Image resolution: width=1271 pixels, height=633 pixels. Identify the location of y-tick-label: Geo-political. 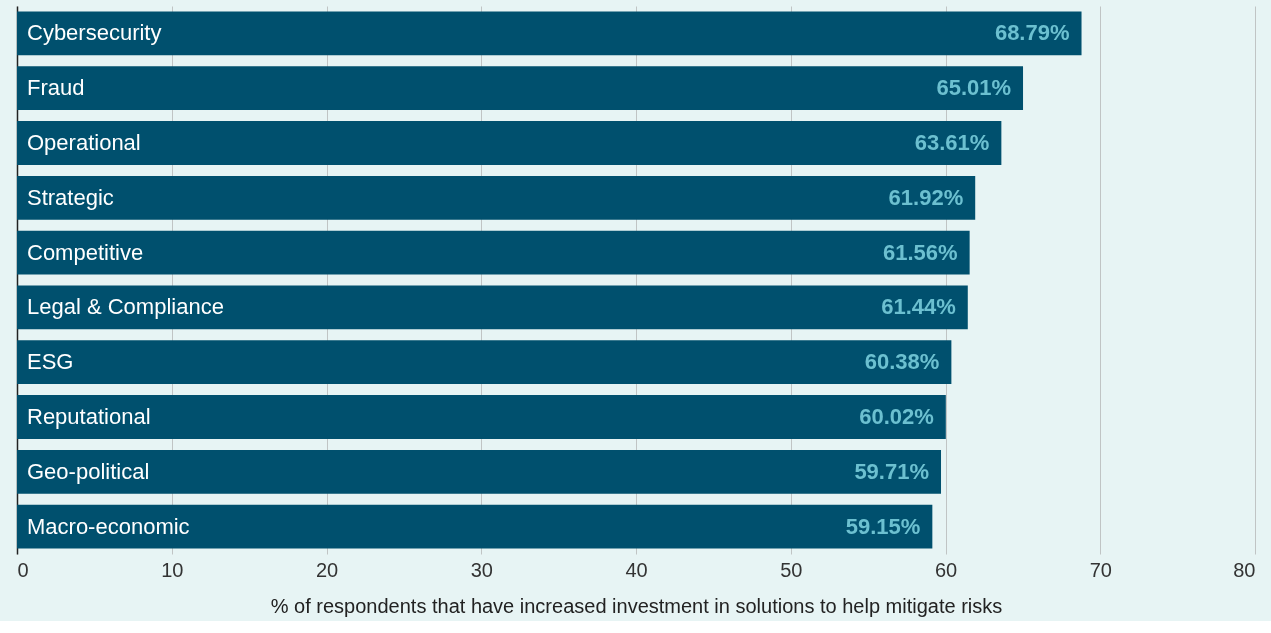
(88, 471).